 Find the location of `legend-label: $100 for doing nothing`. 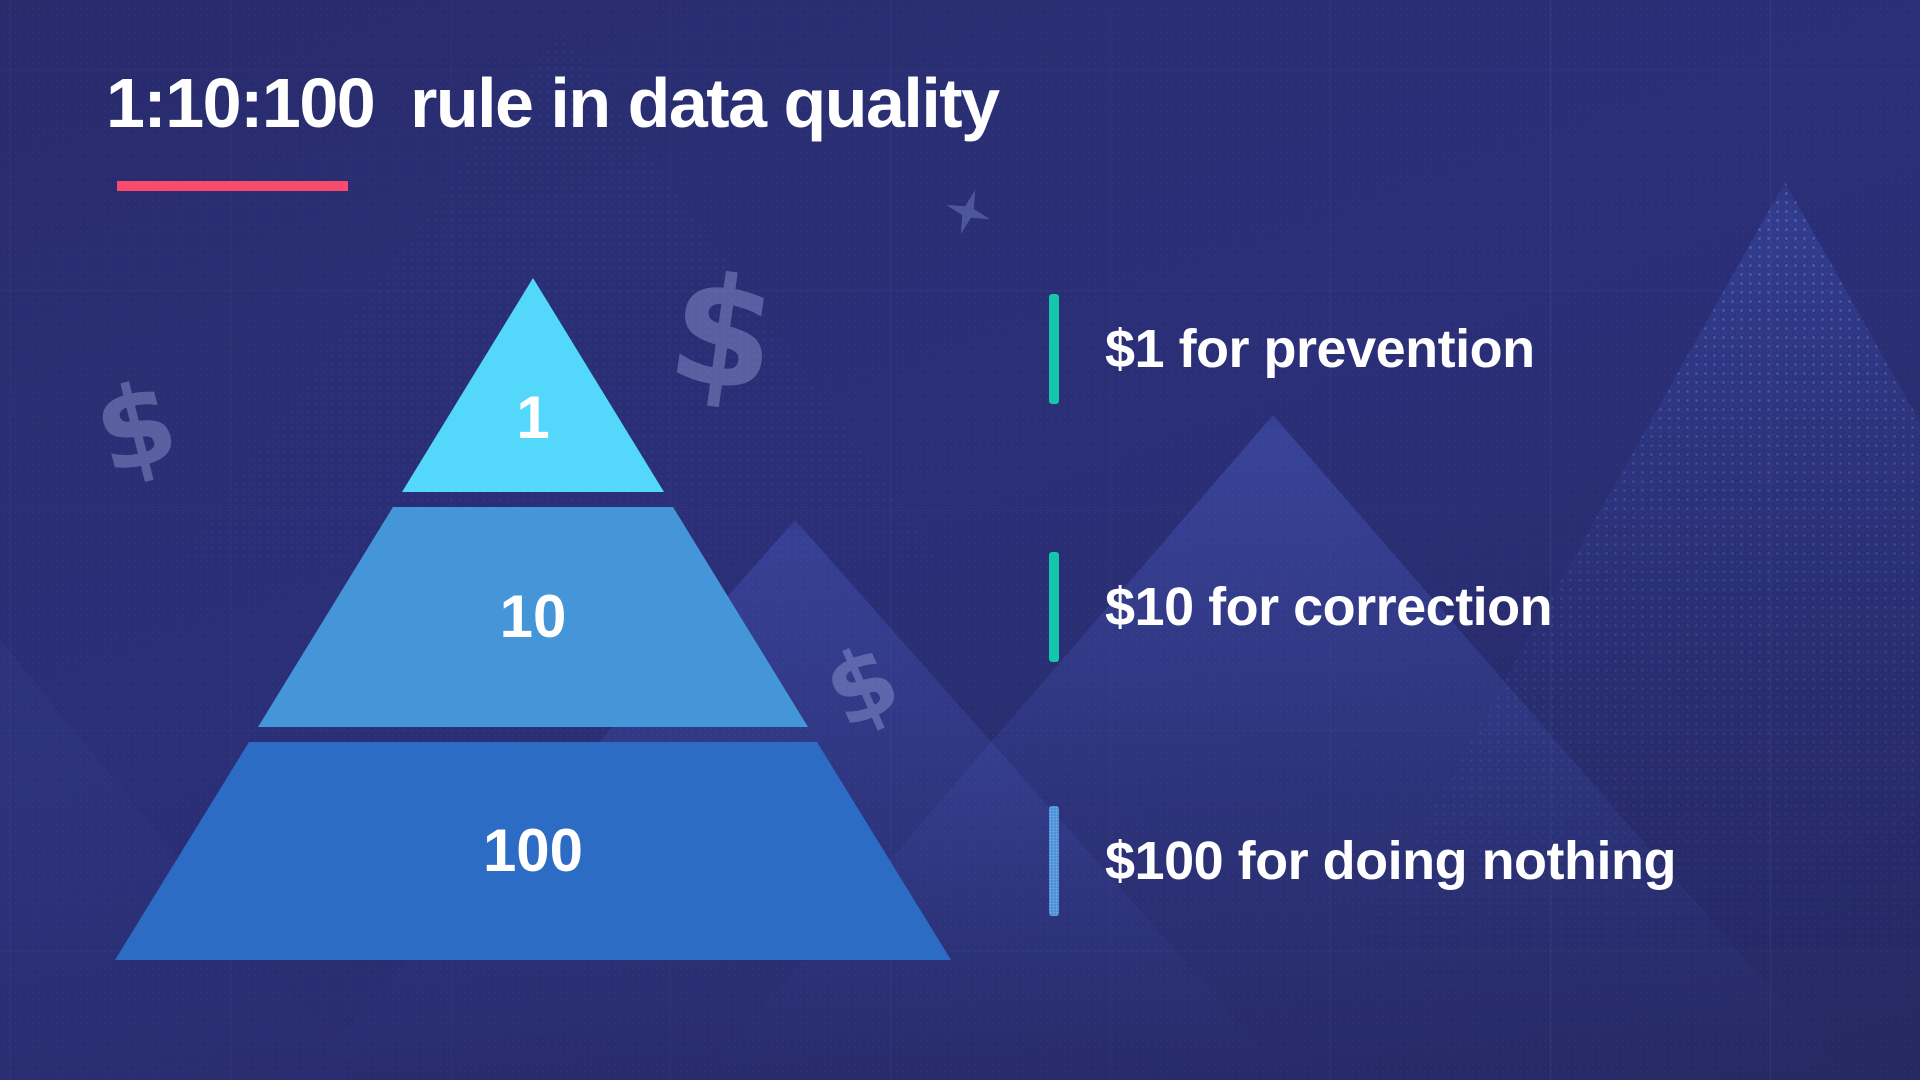

legend-label: $100 for doing nothing is located at coordinates (1390, 861).